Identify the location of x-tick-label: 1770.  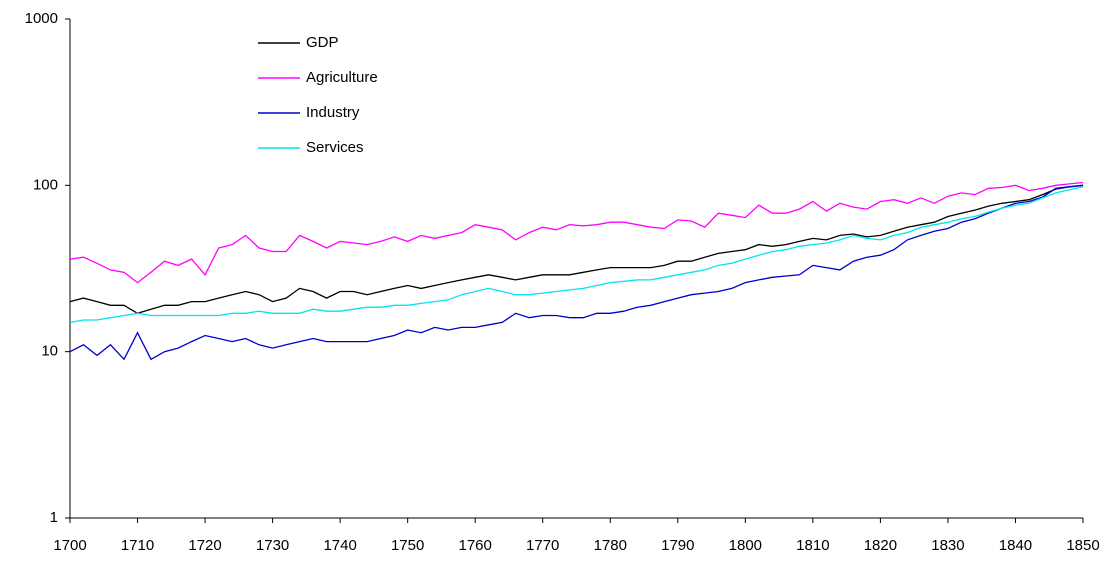
(542, 545).